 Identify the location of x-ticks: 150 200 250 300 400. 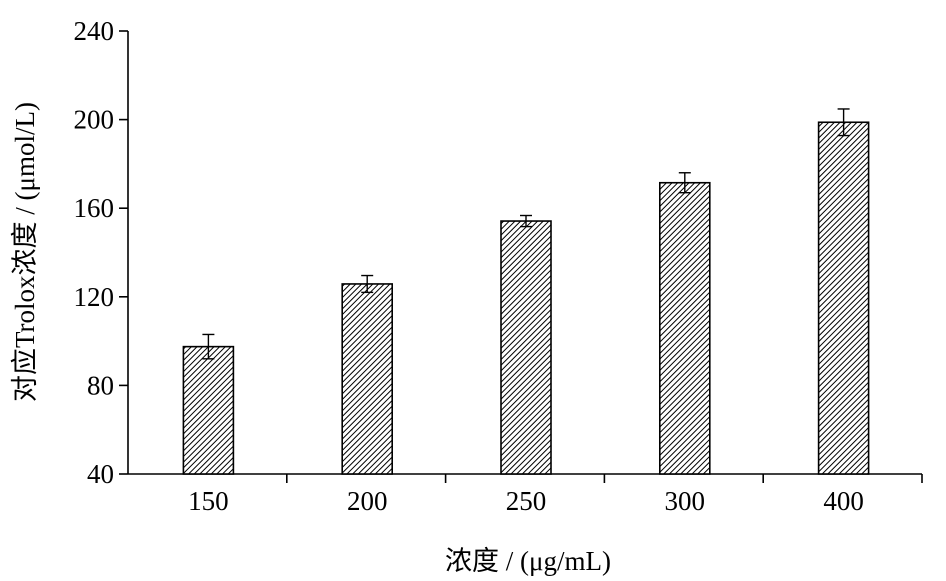
(555, 495).